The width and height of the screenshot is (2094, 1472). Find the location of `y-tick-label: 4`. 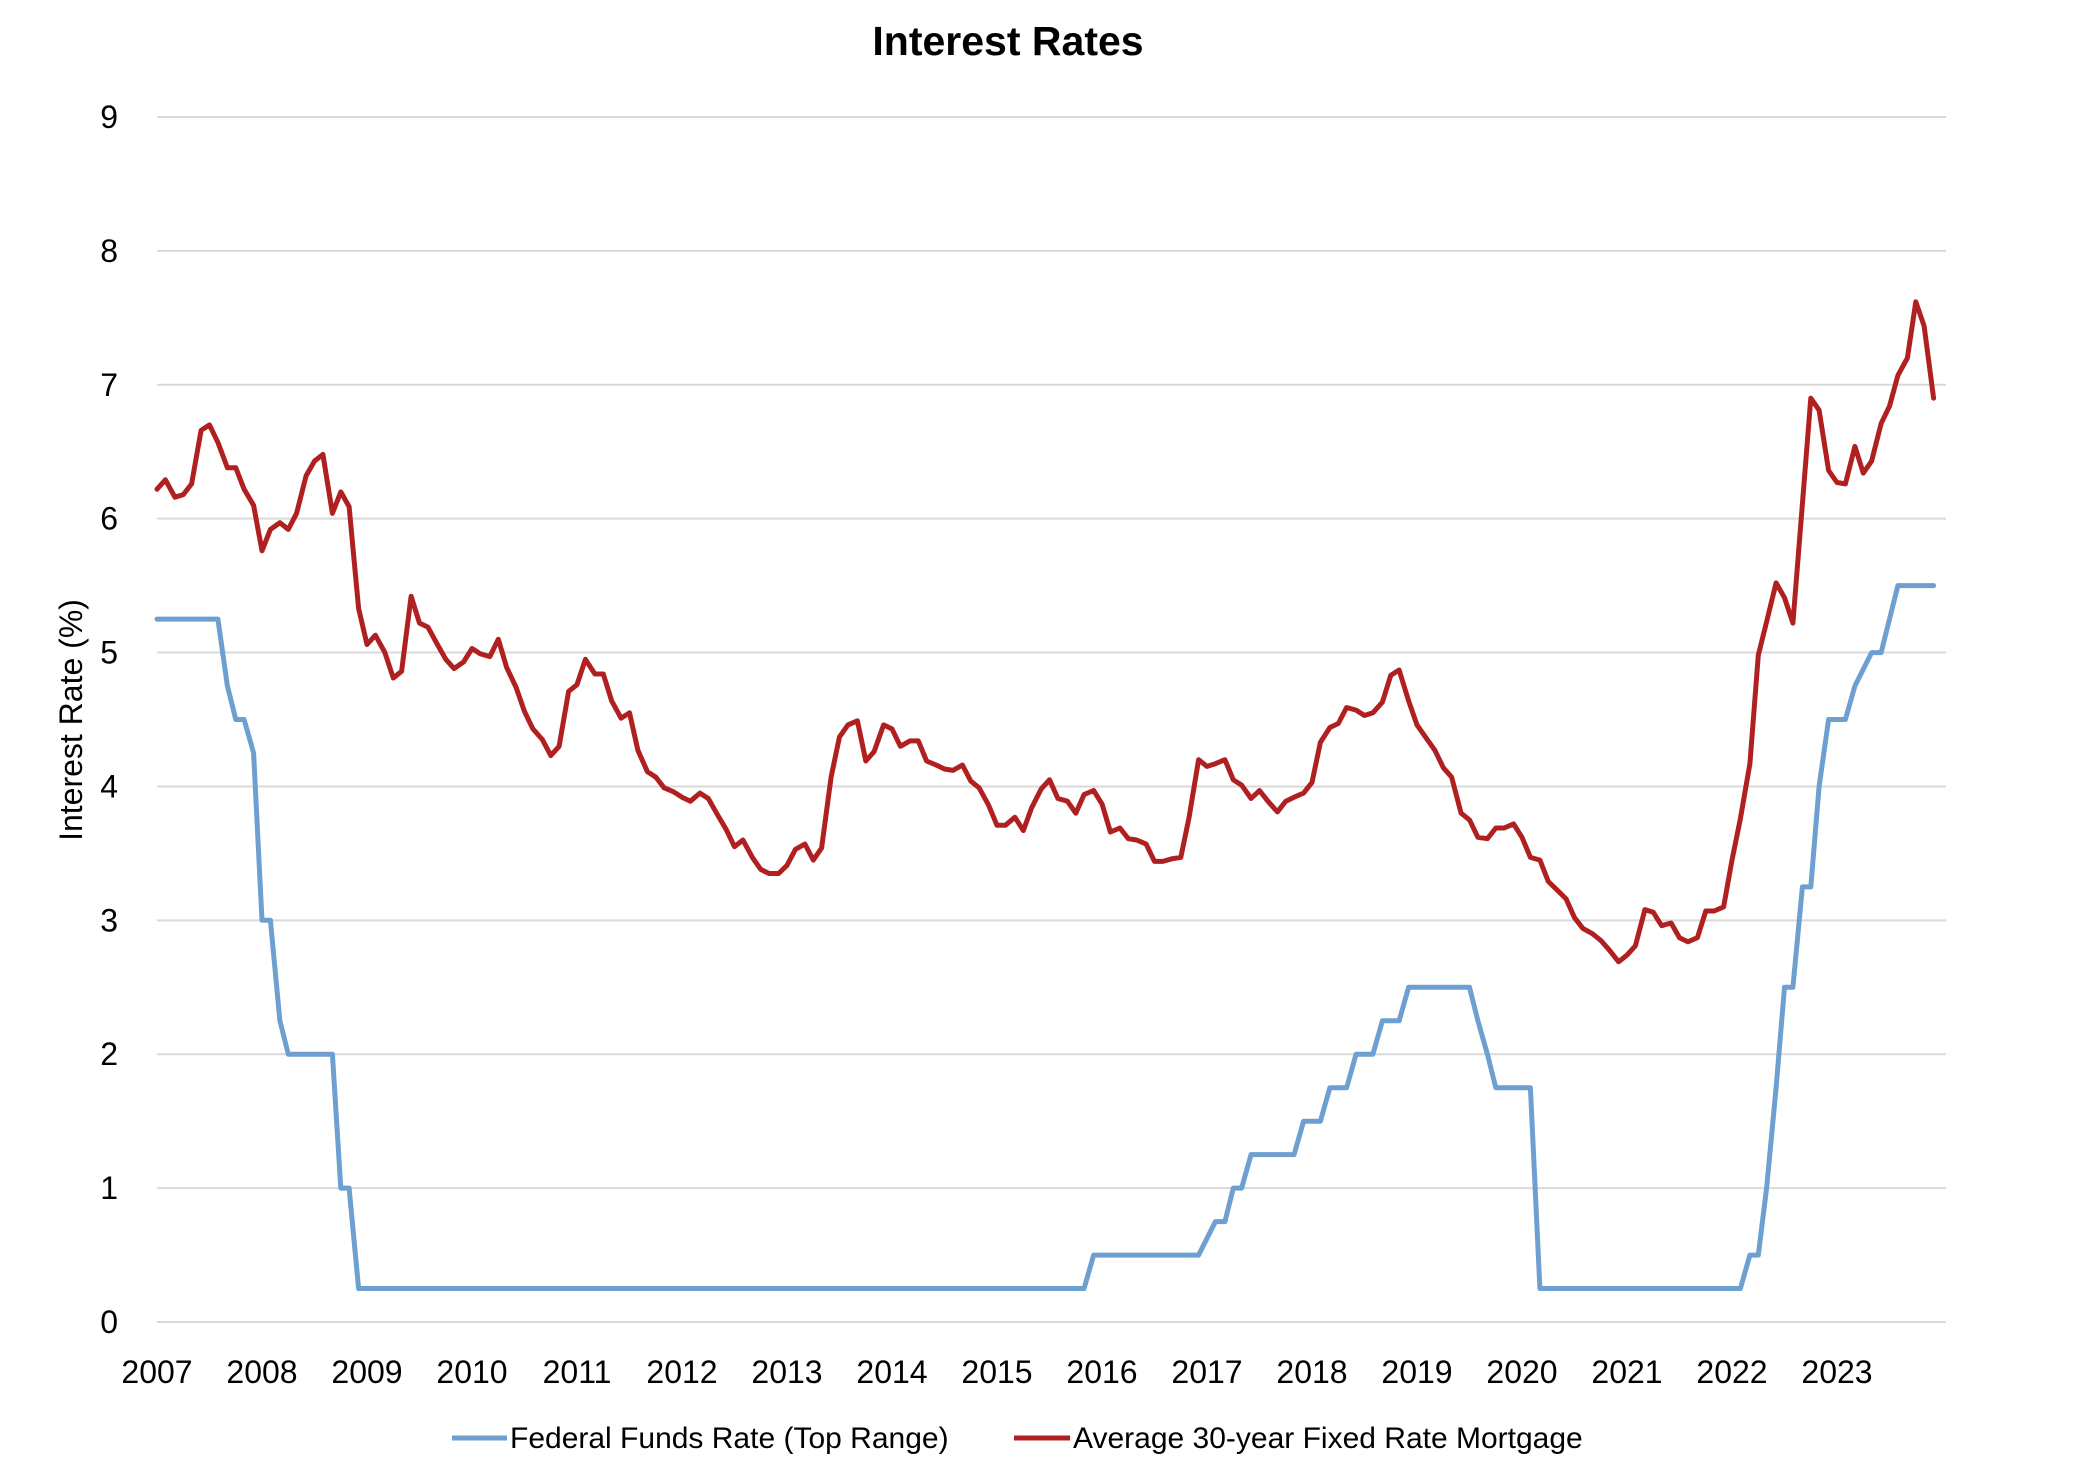

y-tick-label: 4 is located at coordinates (109, 786).